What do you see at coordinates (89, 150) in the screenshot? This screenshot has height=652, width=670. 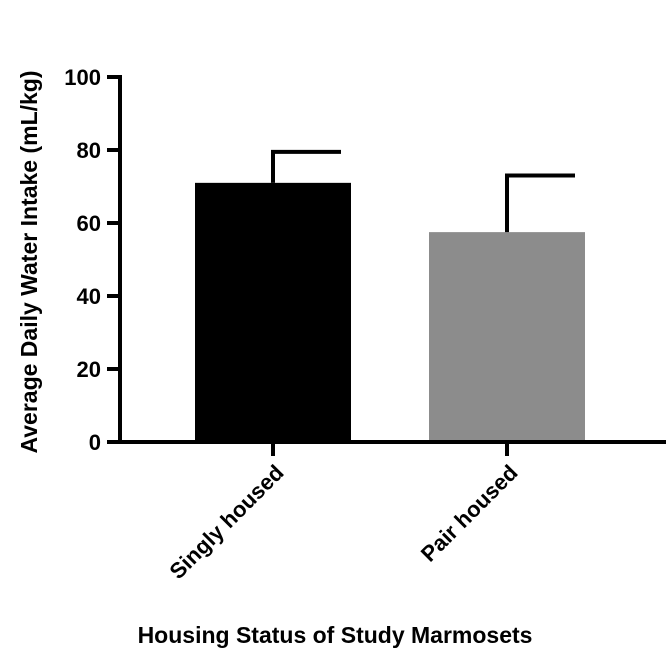 I see `y-tick-label: 80` at bounding box center [89, 150].